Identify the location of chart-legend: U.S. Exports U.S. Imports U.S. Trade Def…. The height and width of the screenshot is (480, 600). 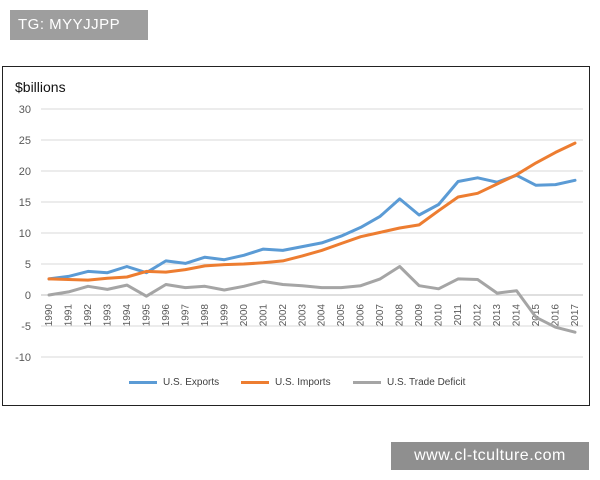
(296, 387).